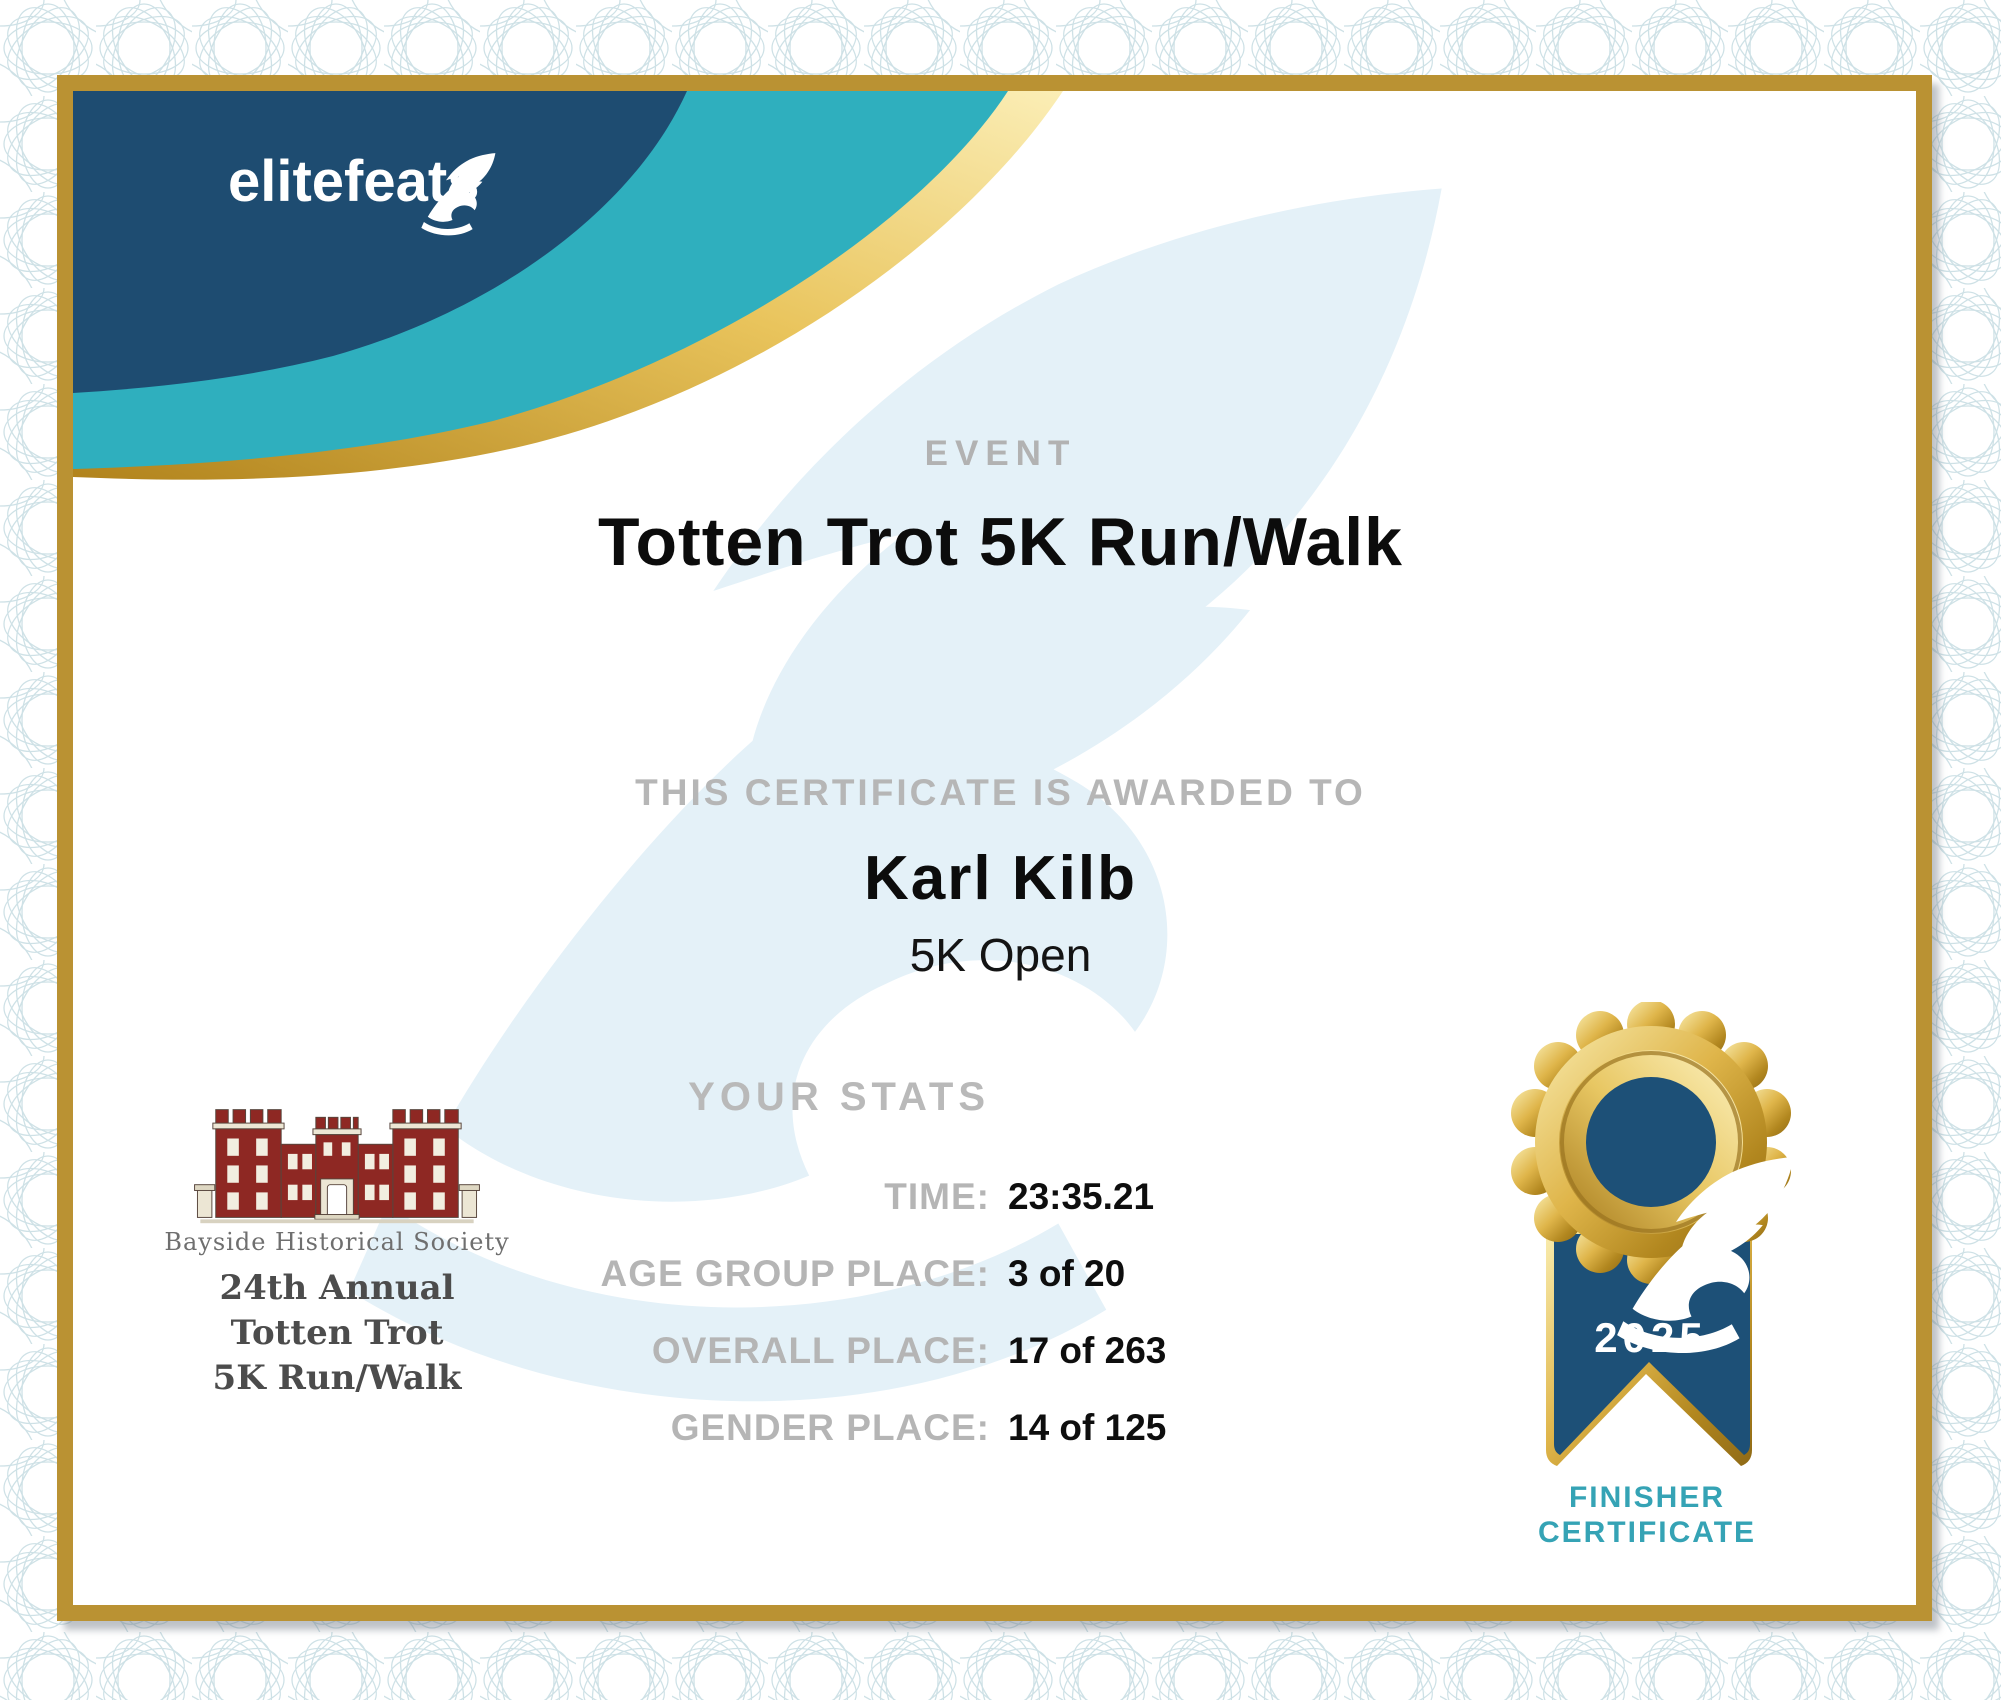  What do you see at coordinates (705, 1350) in the screenshot?
I see `stat-label-overall-place: OVERALL PLACE` at bounding box center [705, 1350].